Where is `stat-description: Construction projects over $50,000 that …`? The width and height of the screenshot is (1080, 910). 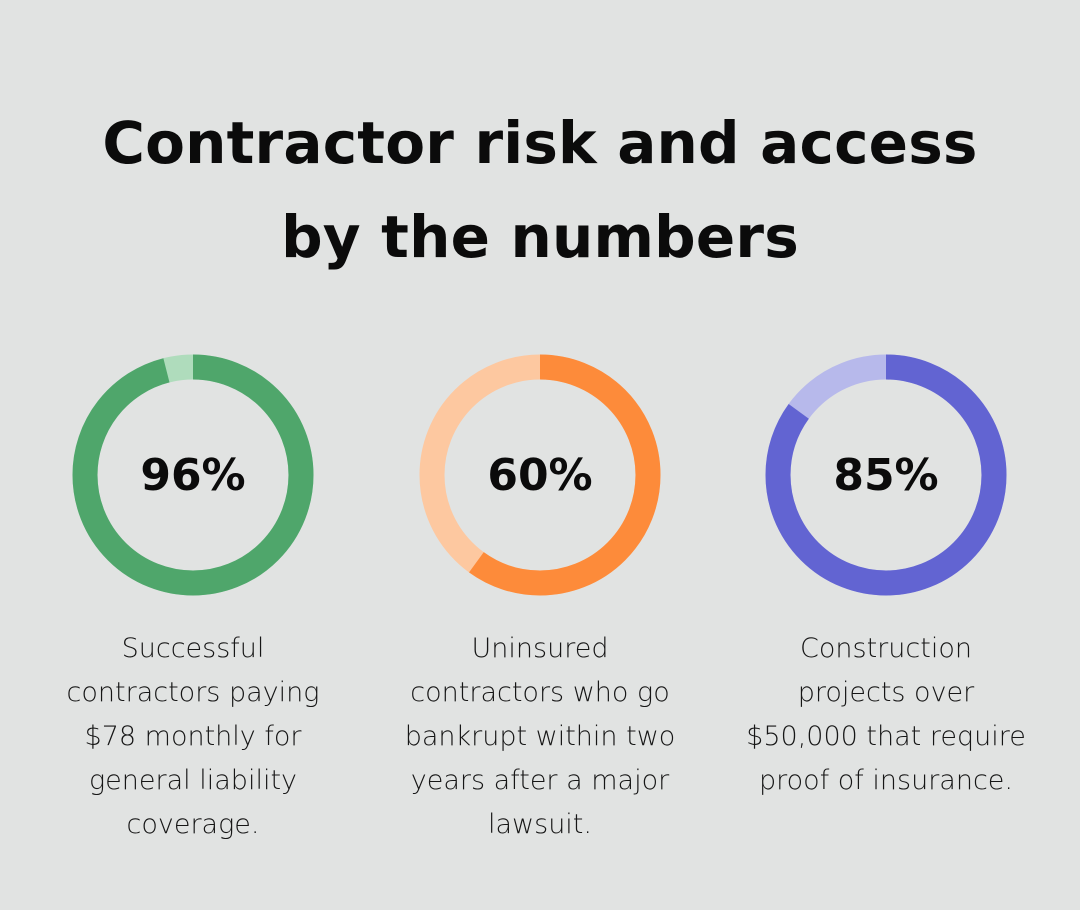
stat-description: Construction projects over $50,000 that … is located at coordinates (886, 715).